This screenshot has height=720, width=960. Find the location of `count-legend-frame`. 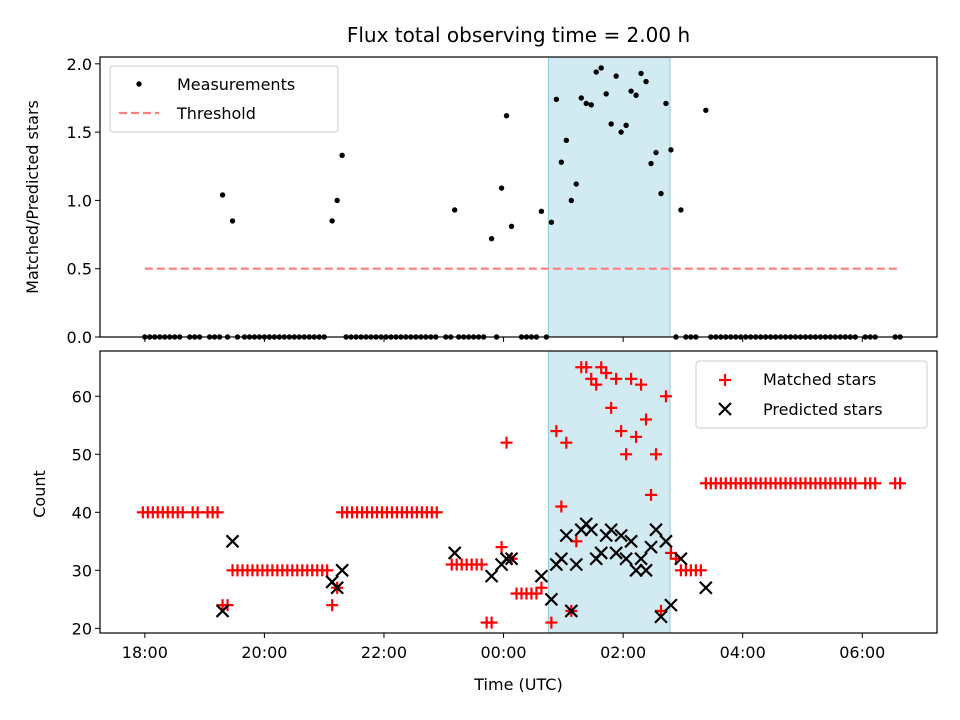

count-legend-frame is located at coordinates (811, 394).